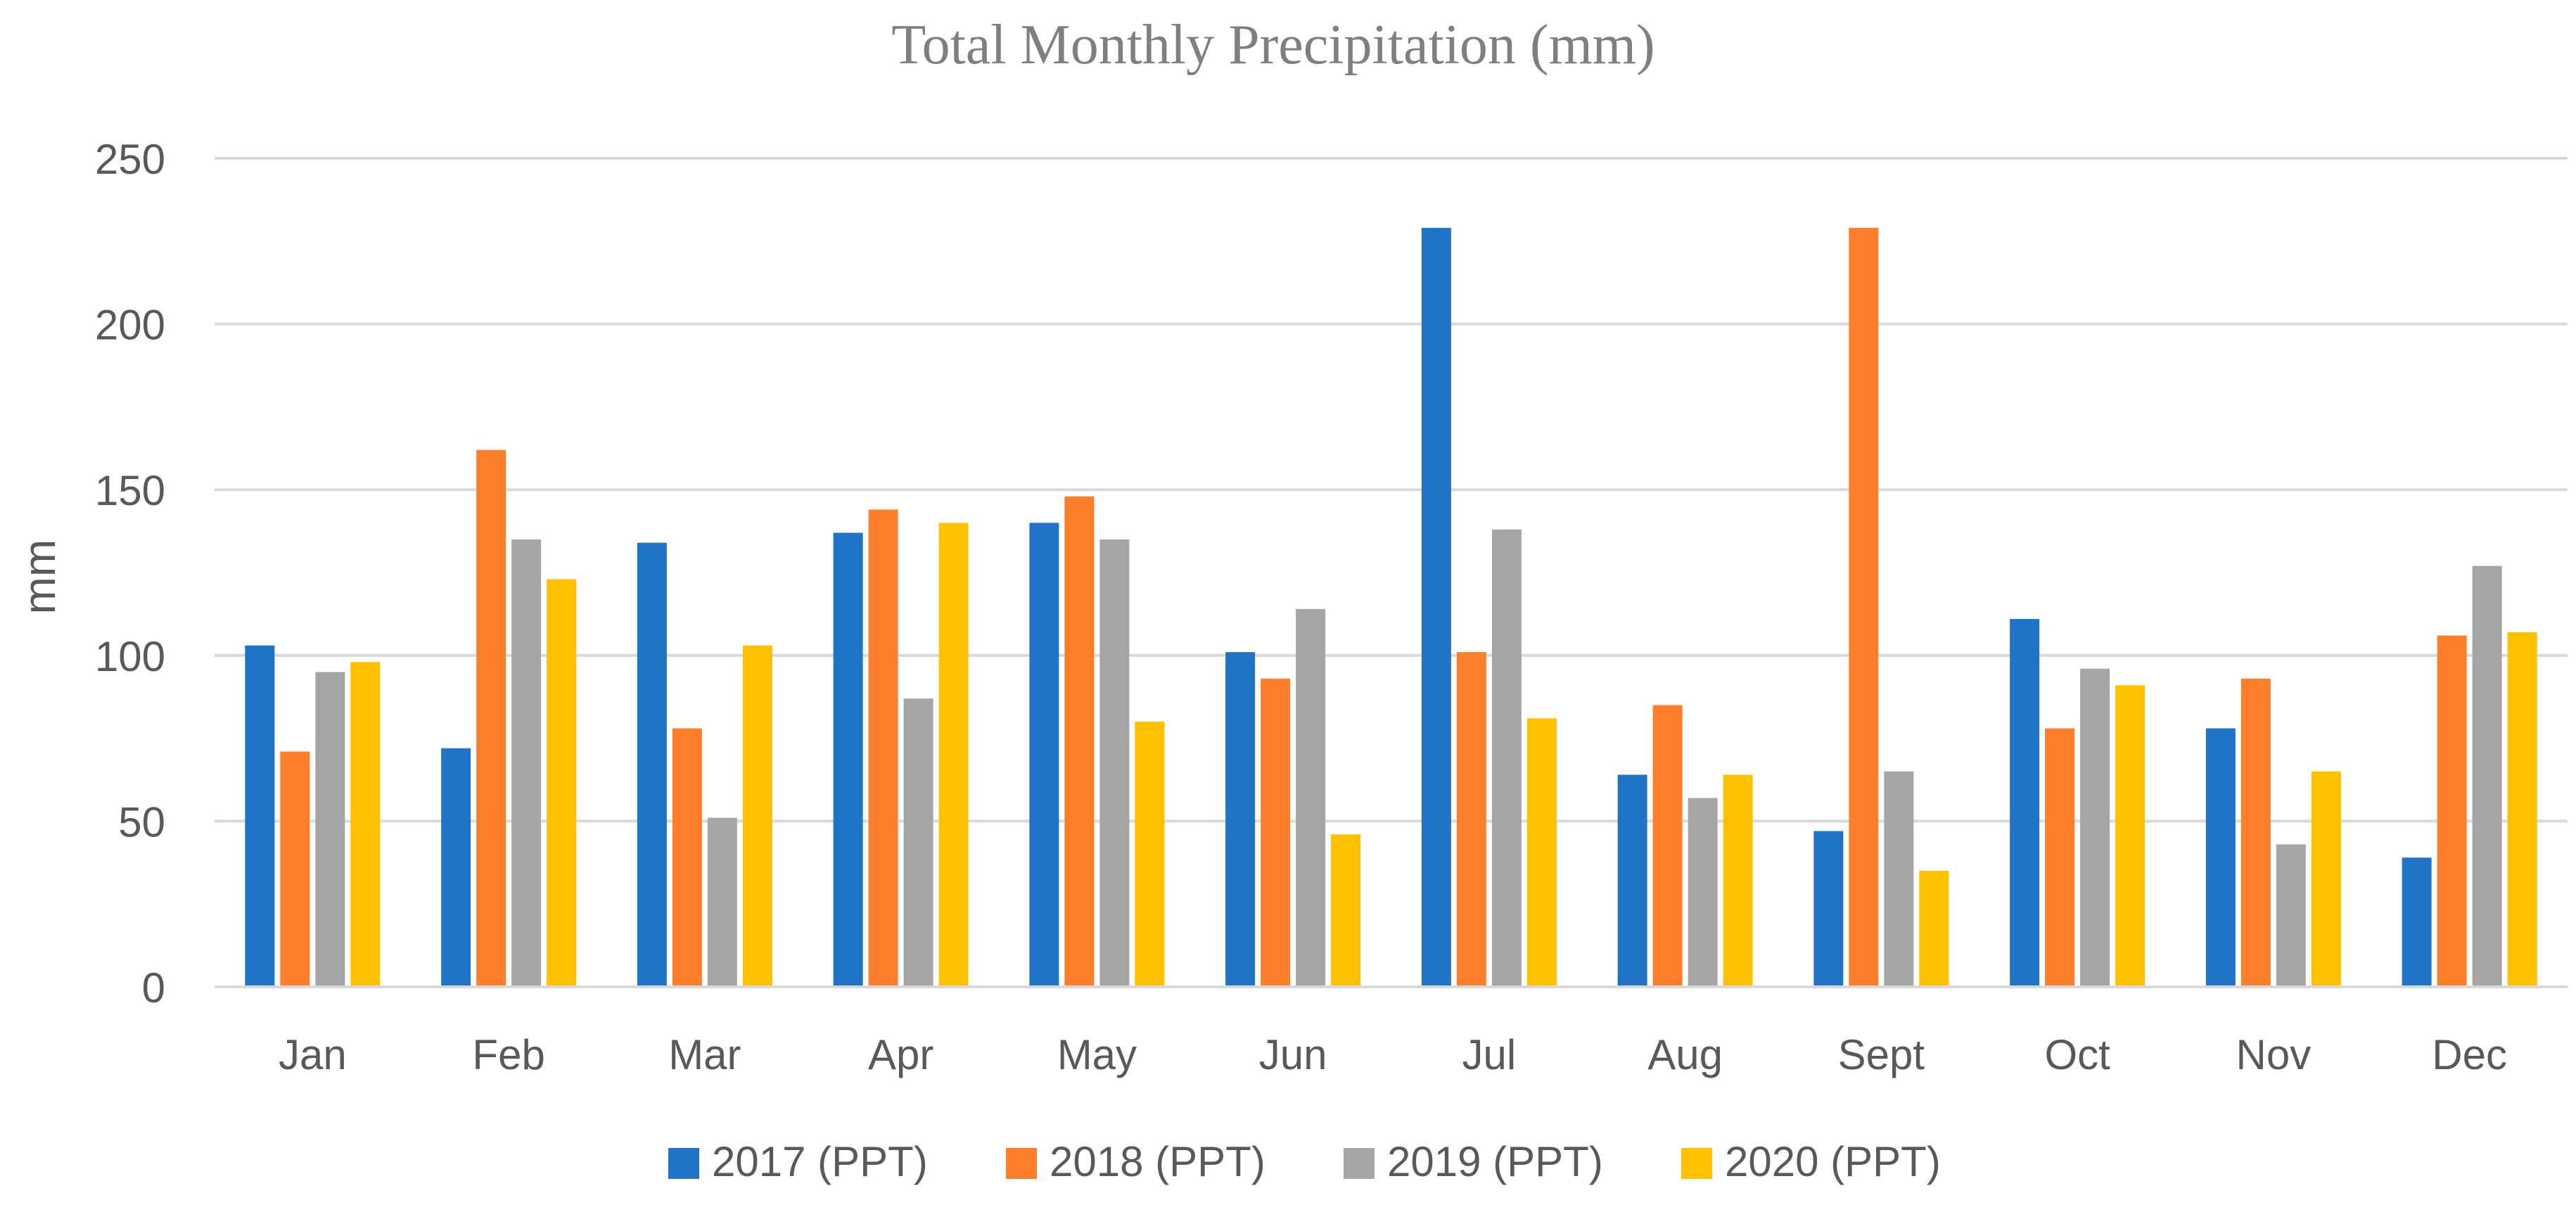 This screenshot has width=2576, height=1219. Describe the element at coordinates (508, 1054) in the screenshot. I see `x-tick-label: Feb` at that location.